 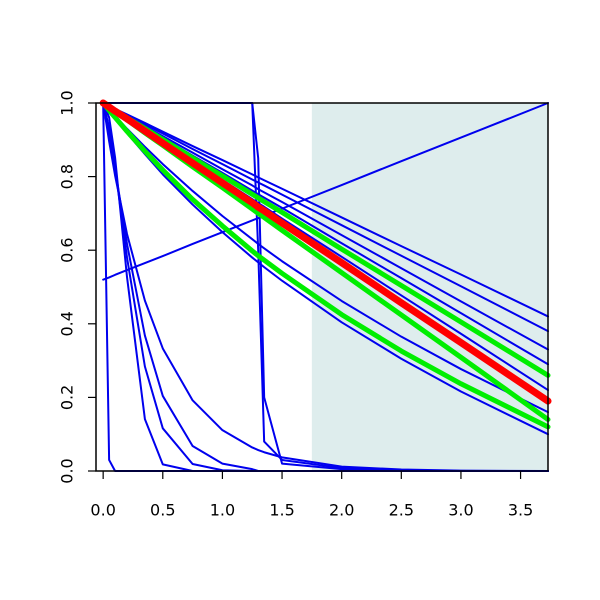 What do you see at coordinates (341, 510) in the screenshot?
I see `x-tick-label: 2.0` at bounding box center [341, 510].